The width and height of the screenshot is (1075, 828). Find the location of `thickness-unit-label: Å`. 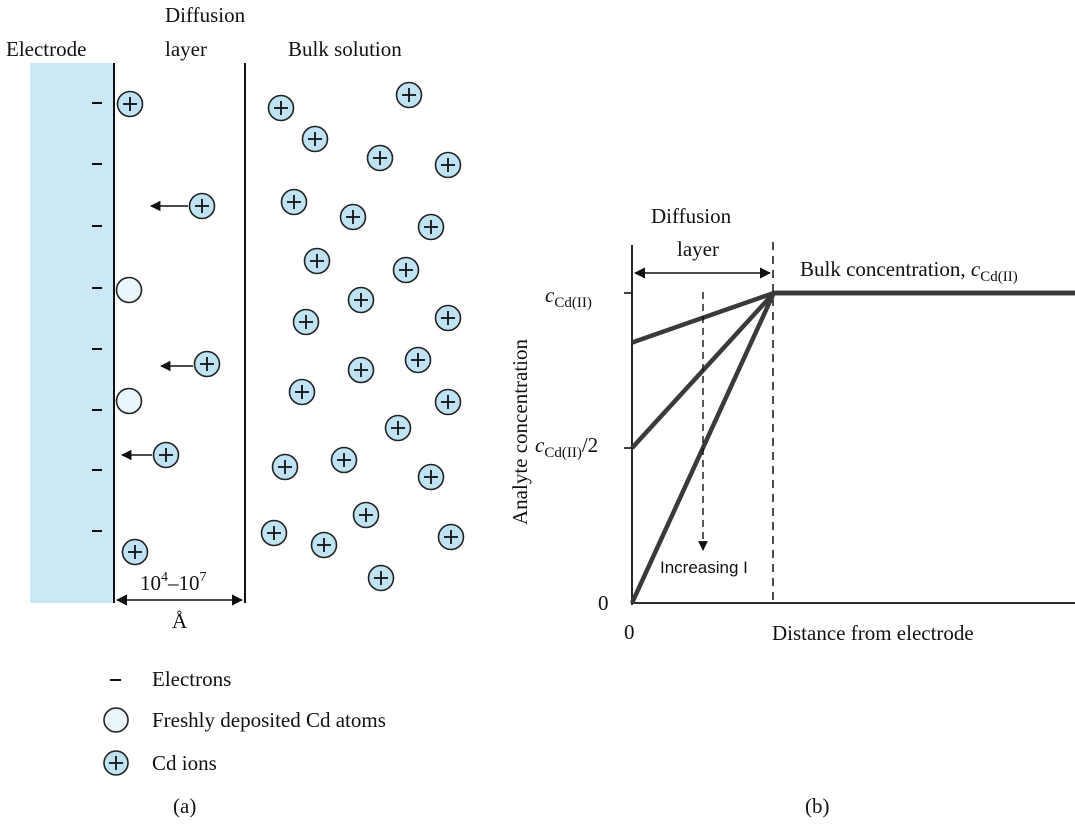

thickness-unit-label: Å is located at coordinates (180, 621).